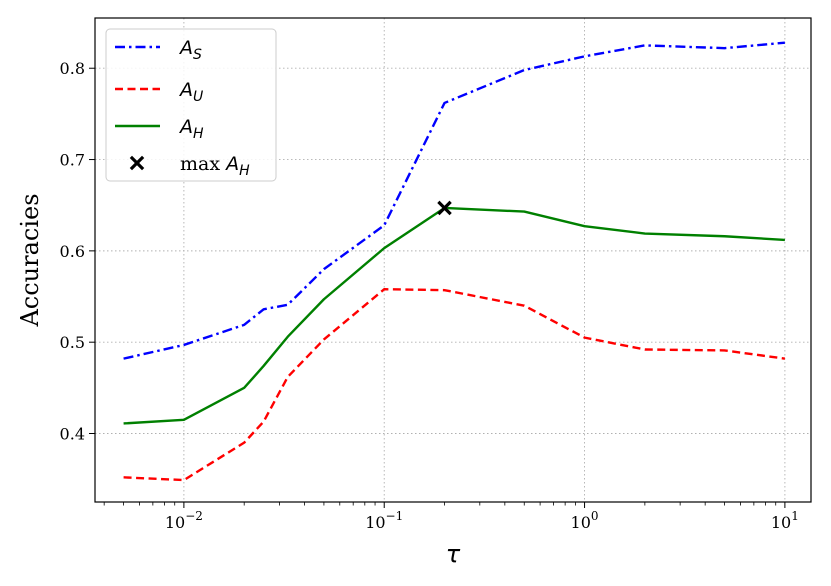 Image resolution: width=831 pixels, height=586 pixels. I want to click on legend-label: max AH, so click(215, 166).